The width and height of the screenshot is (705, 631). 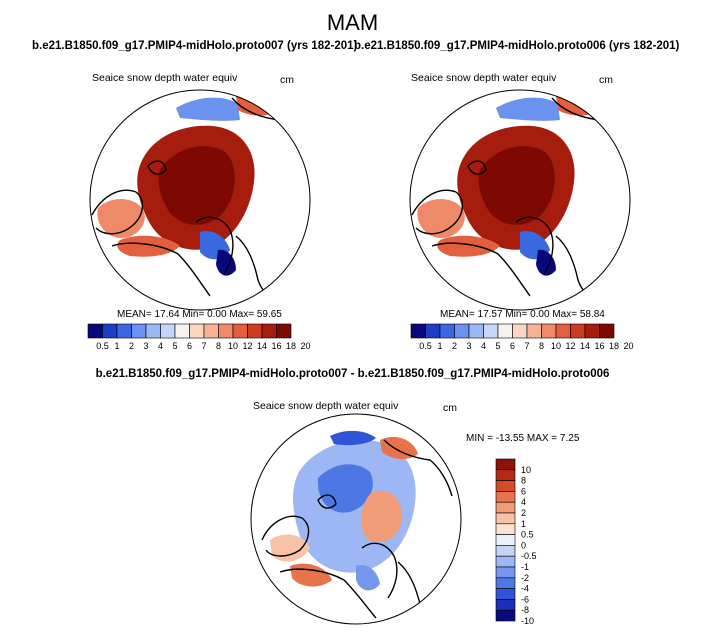 What do you see at coordinates (614, 346) in the screenshot?
I see `panel-2-colorbar-tick-label: 18` at bounding box center [614, 346].